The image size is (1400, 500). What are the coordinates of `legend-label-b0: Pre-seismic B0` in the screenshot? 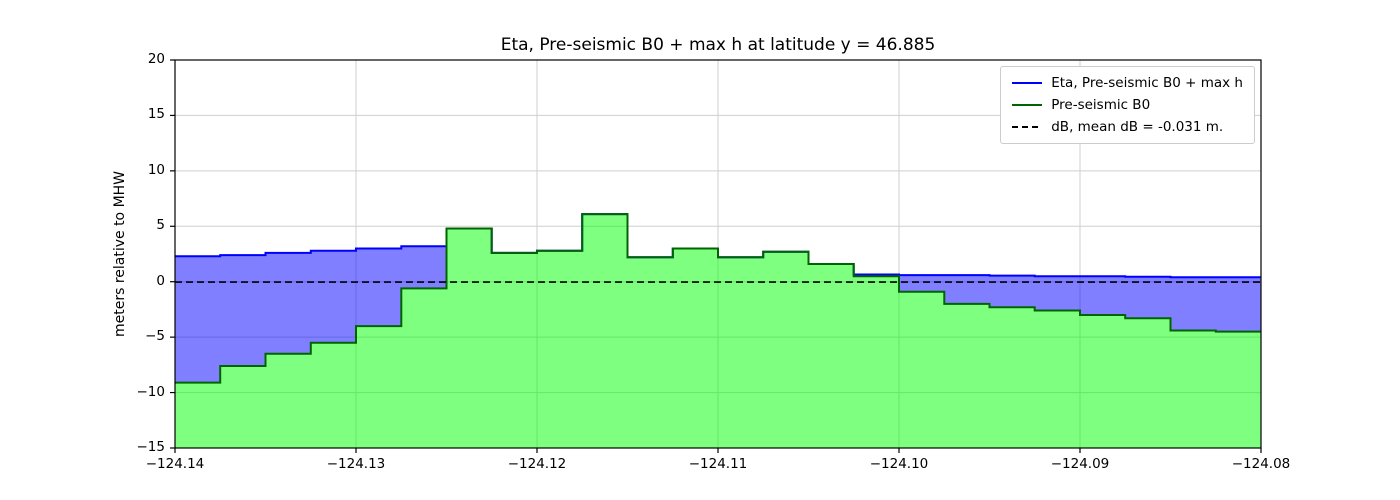 It's located at (1101, 105).